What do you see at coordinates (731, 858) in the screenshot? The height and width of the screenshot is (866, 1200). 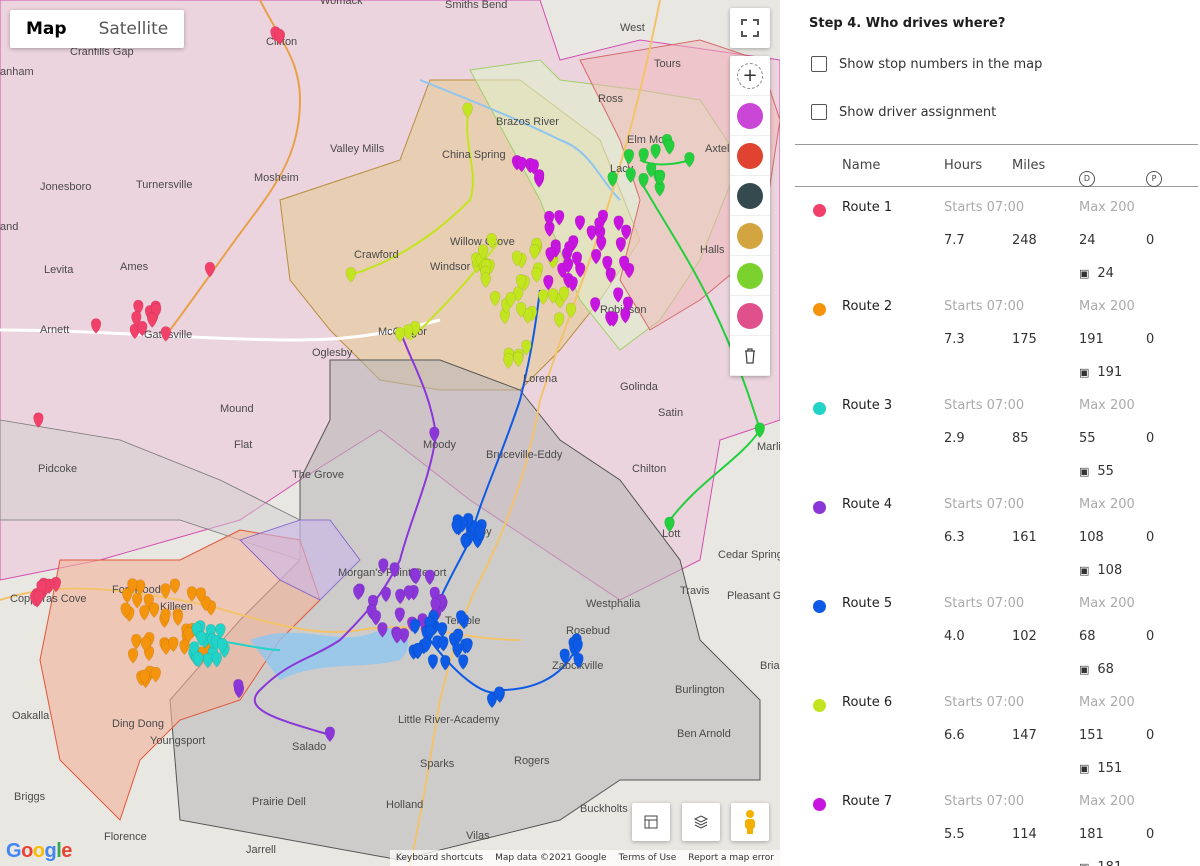 I see `report-error-link: Report a map error` at bounding box center [731, 858].